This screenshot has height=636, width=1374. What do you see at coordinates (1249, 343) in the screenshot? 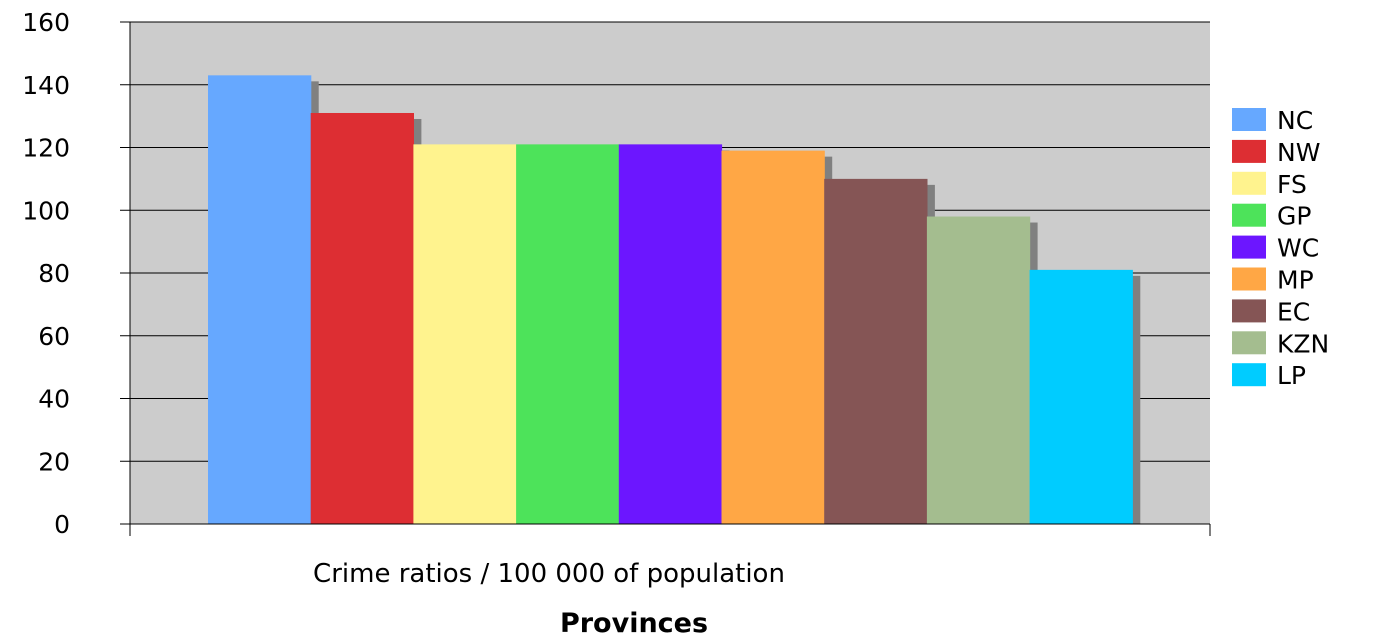
I see `legend-swatch-kzn` at bounding box center [1249, 343].